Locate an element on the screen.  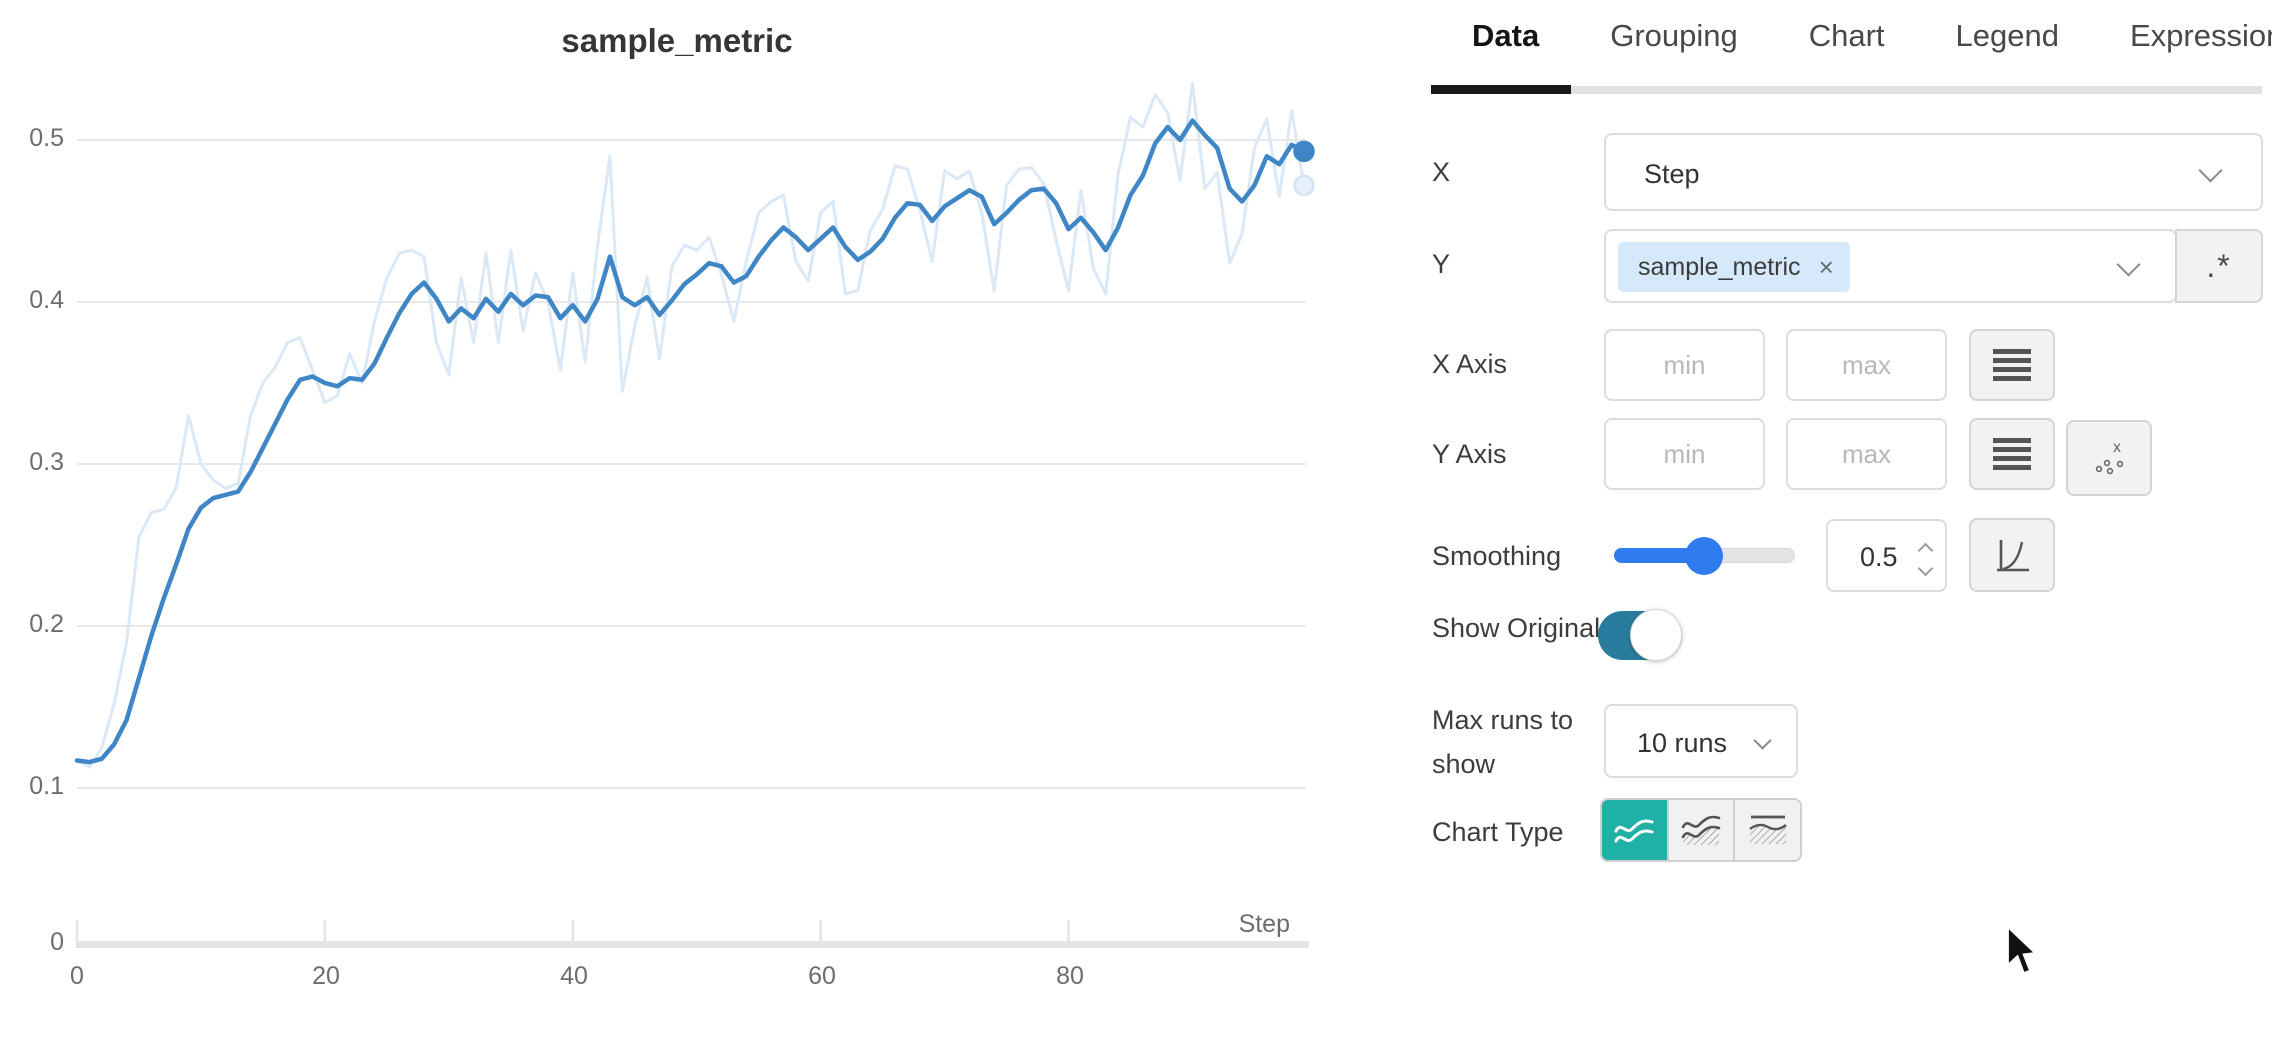
x-tick-label: 60 is located at coordinates (822, 976).